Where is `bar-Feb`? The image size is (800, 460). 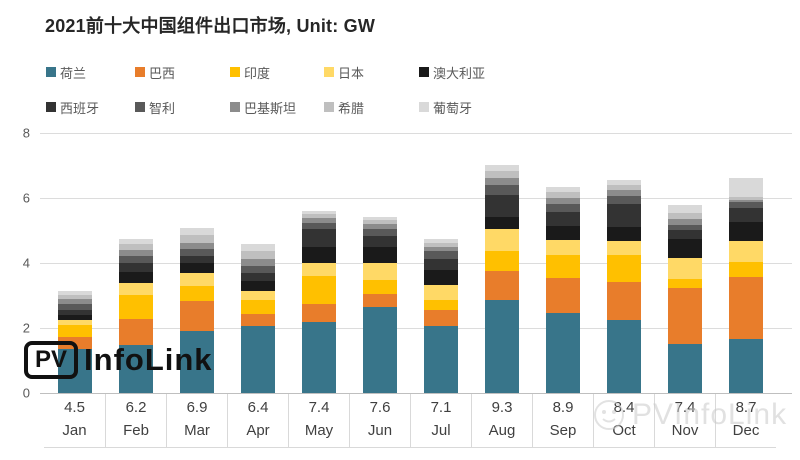
bar-Feb is located at coordinates (135, 315).